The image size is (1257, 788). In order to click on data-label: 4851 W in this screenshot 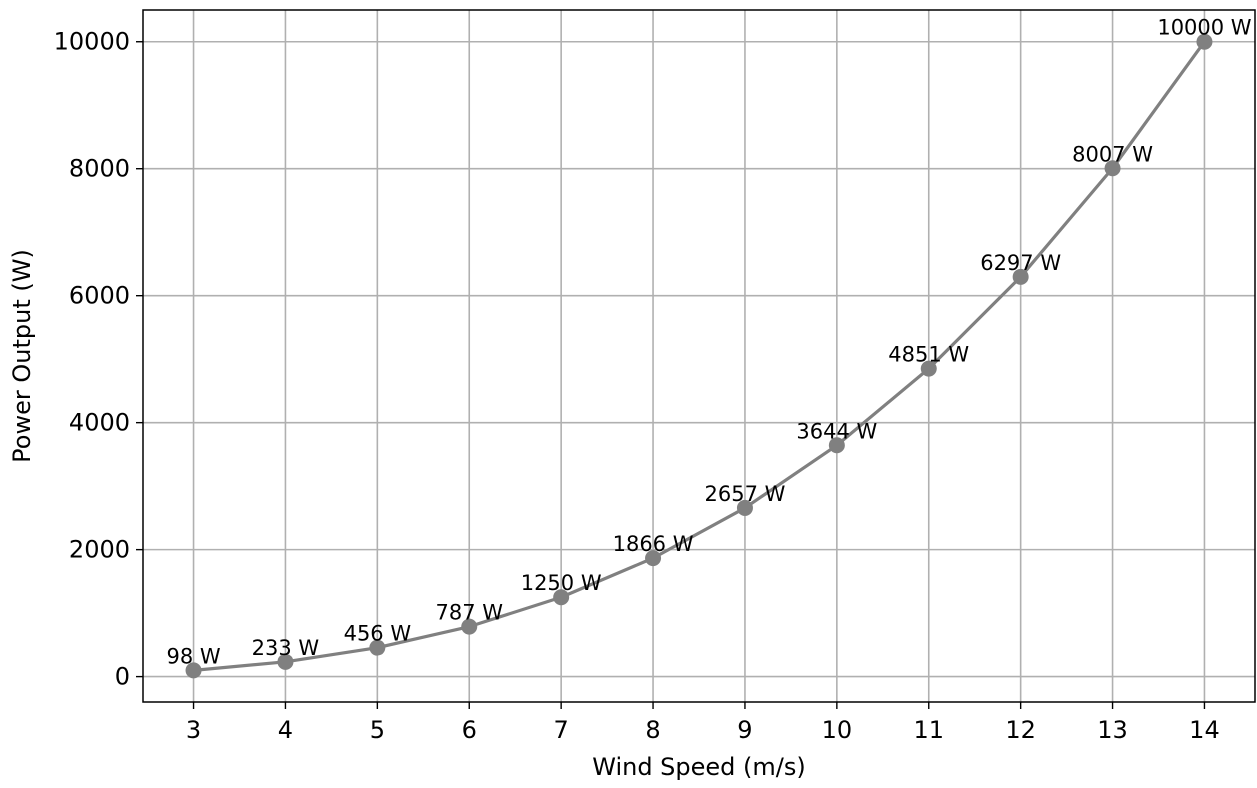, I will do `click(928, 355)`.